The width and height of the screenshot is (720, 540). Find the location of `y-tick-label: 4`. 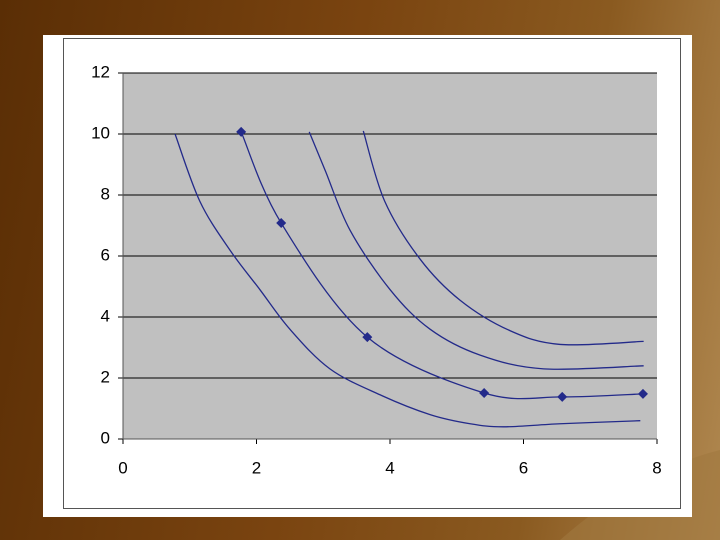

y-tick-label: 4 is located at coordinates (105, 315).